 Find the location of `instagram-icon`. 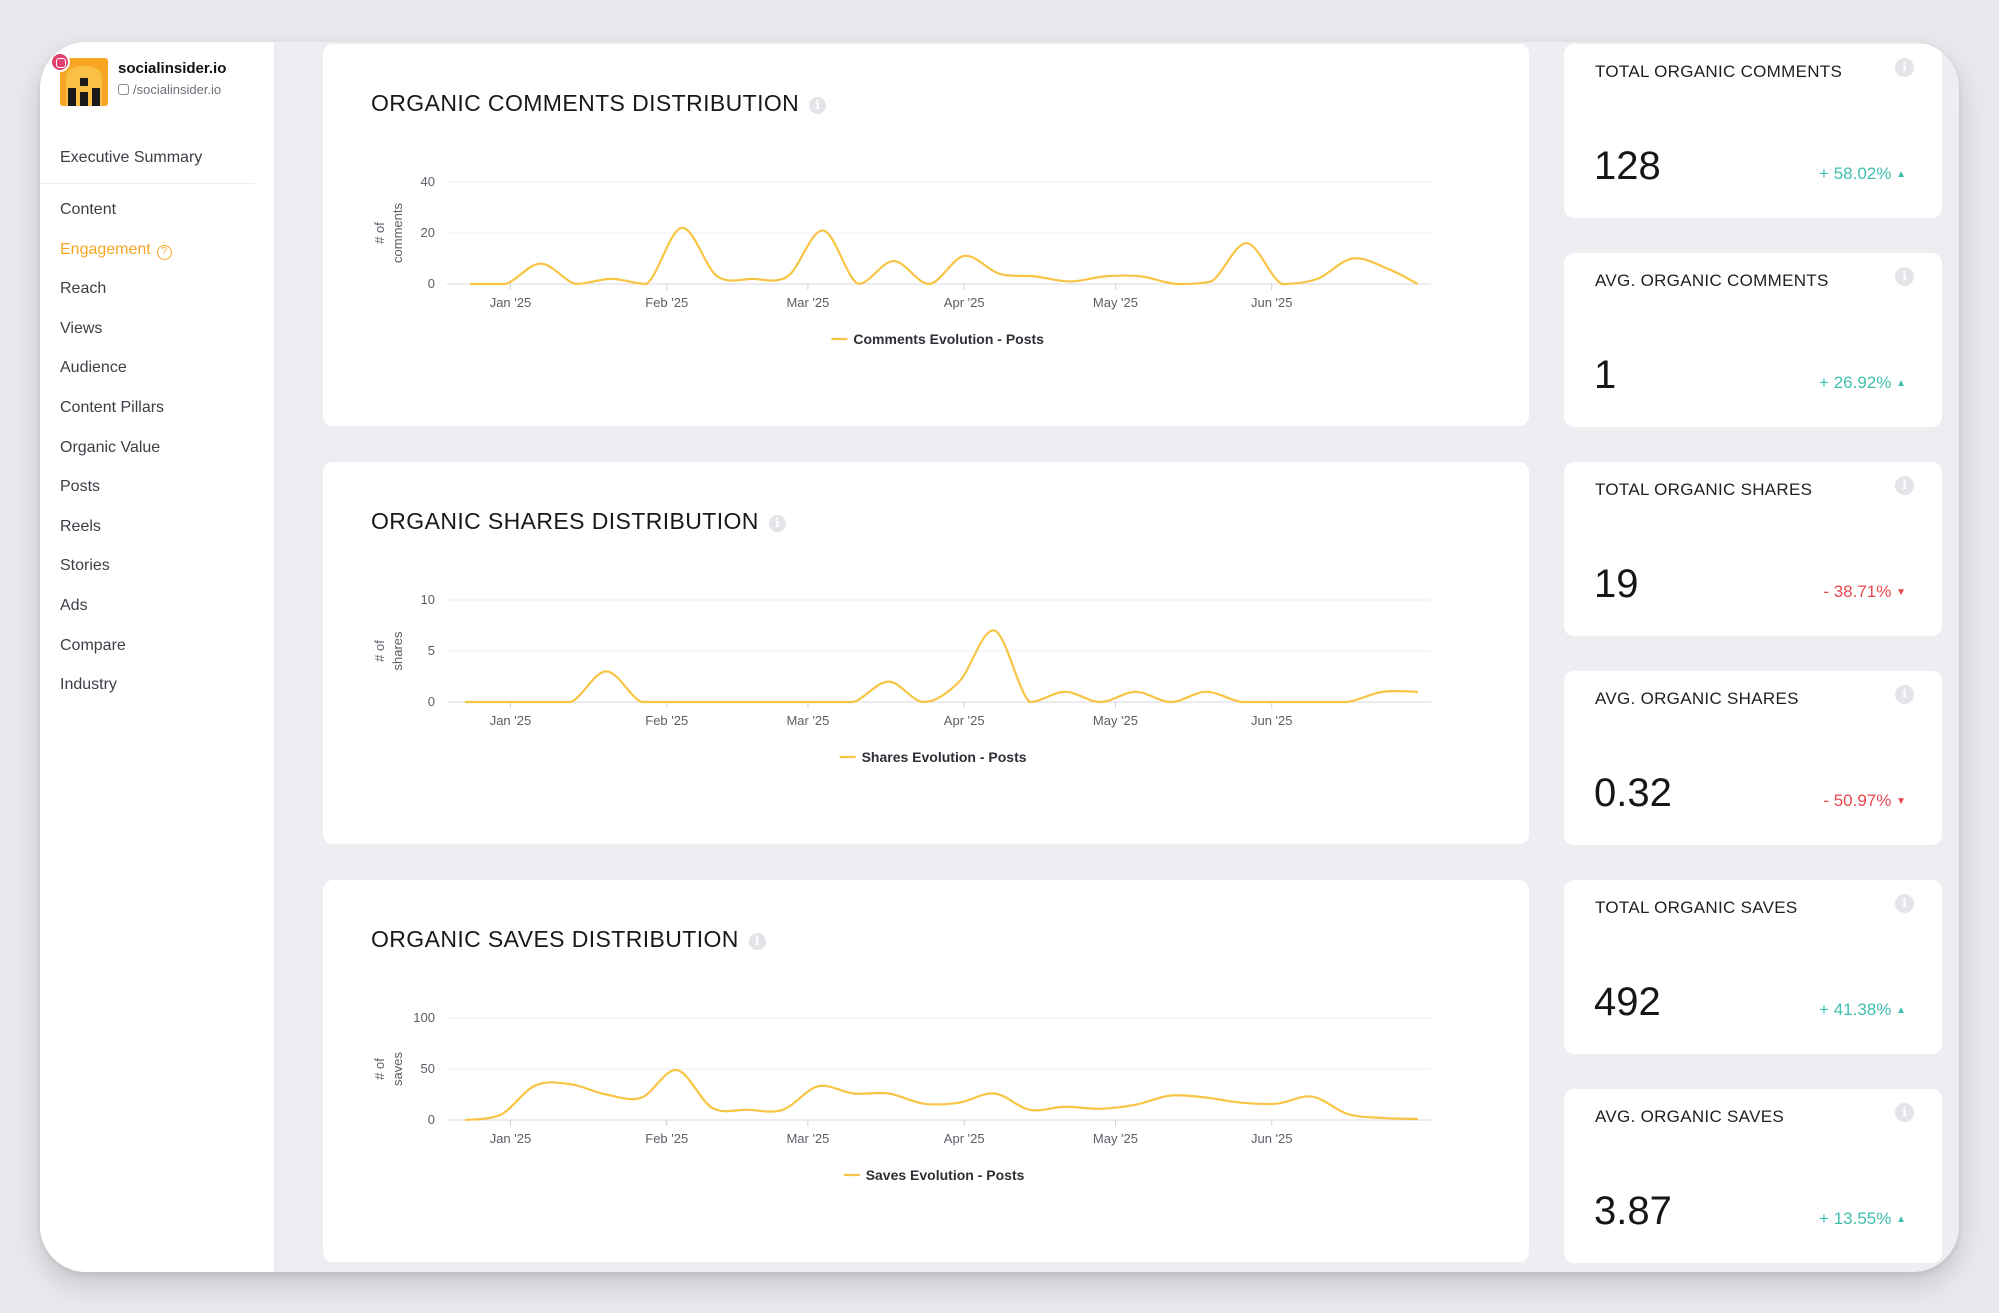

instagram-icon is located at coordinates (60, 62).